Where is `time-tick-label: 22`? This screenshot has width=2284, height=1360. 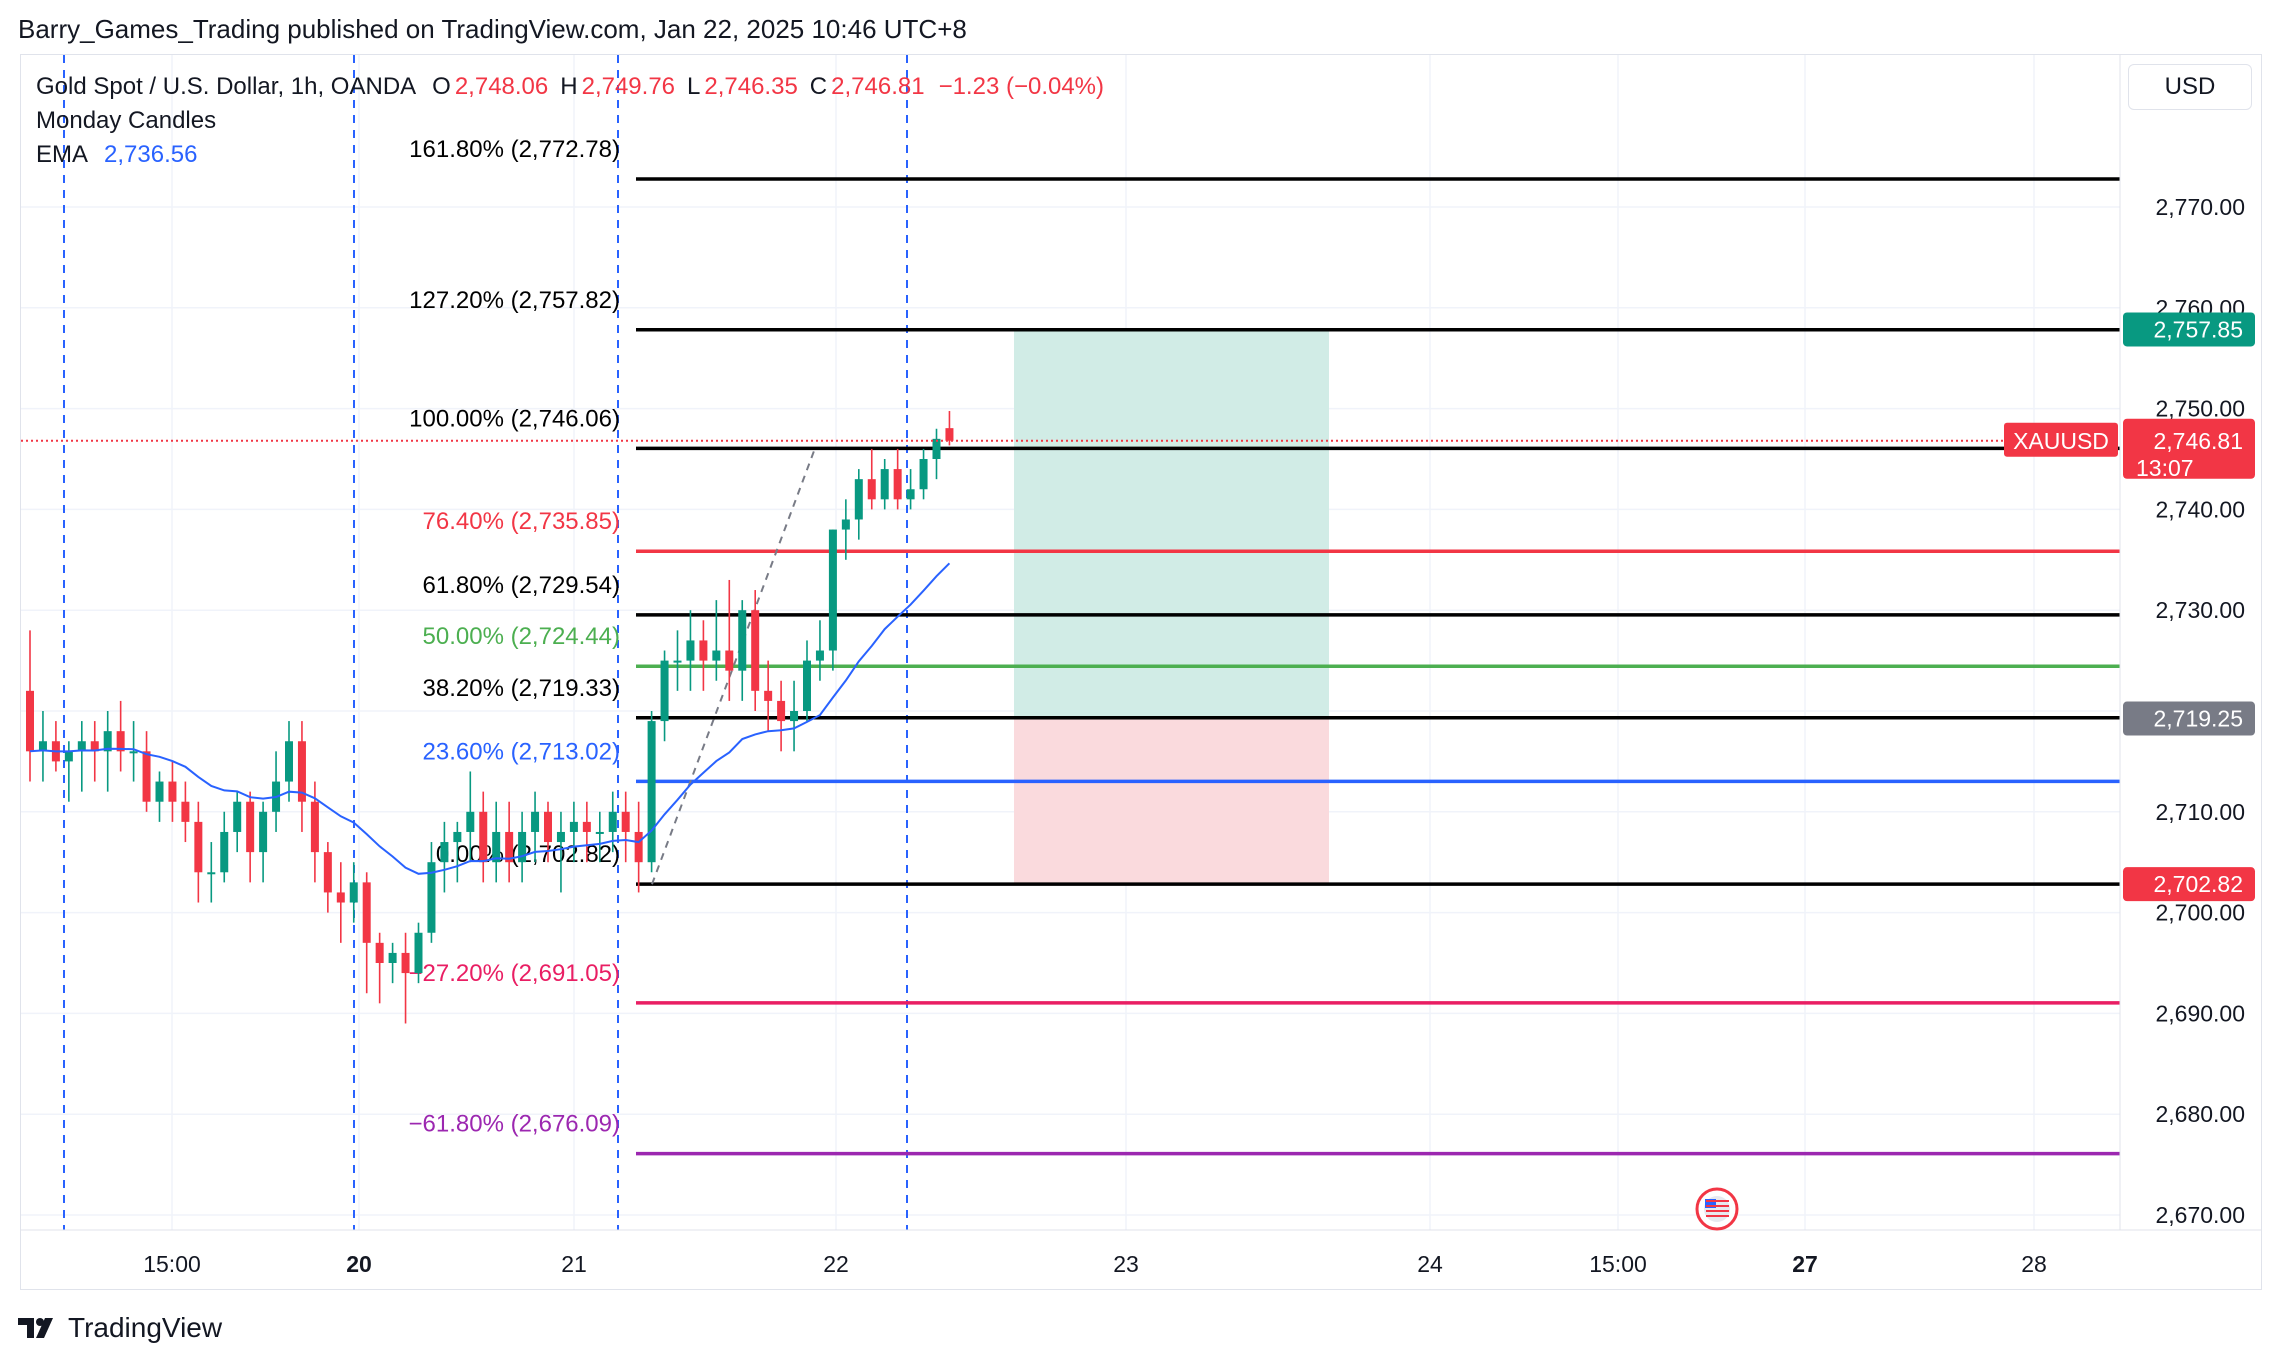 time-tick-label: 22 is located at coordinates (836, 1264).